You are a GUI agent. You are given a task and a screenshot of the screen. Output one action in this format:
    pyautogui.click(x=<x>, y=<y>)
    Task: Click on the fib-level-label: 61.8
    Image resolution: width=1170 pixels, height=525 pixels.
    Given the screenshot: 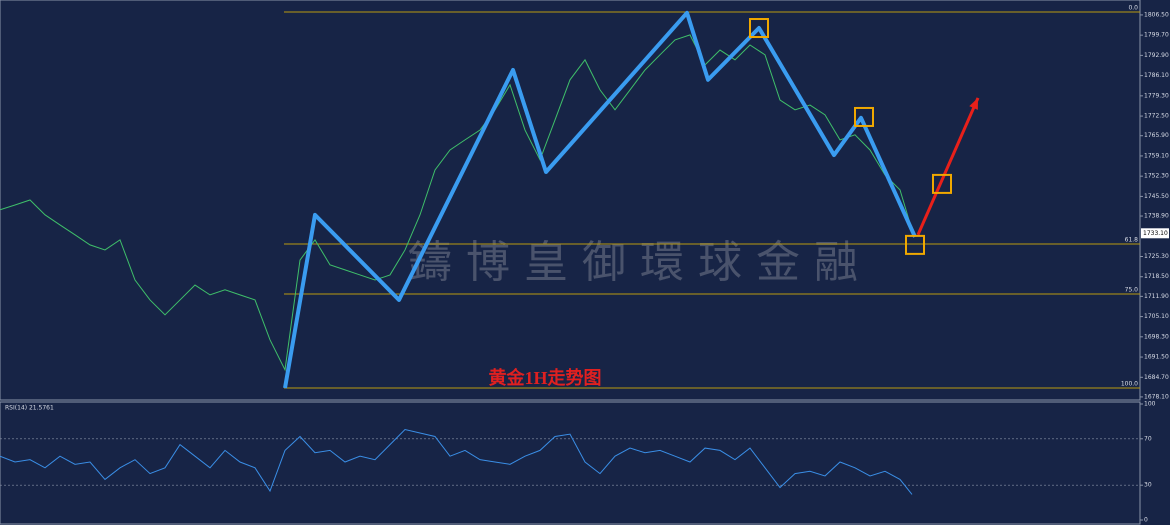 What is the action you would take?
    pyautogui.click(x=1132, y=240)
    